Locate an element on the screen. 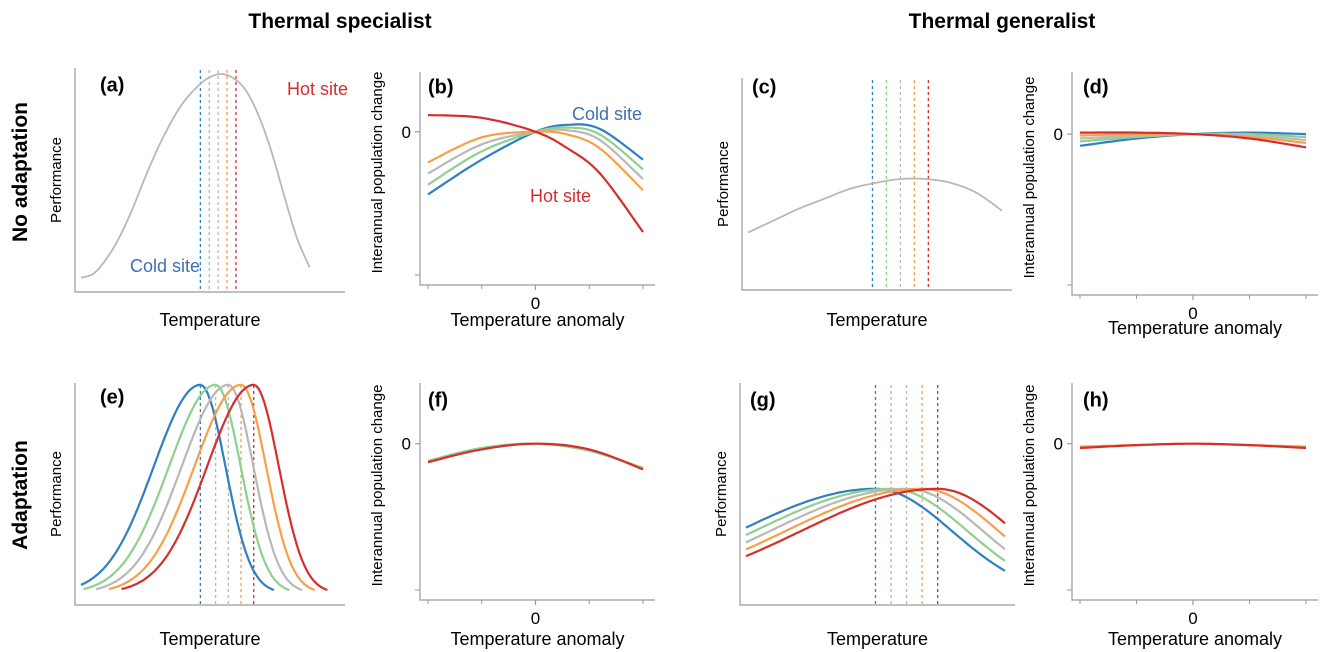  panel-label: (h) is located at coordinates (1096, 401).